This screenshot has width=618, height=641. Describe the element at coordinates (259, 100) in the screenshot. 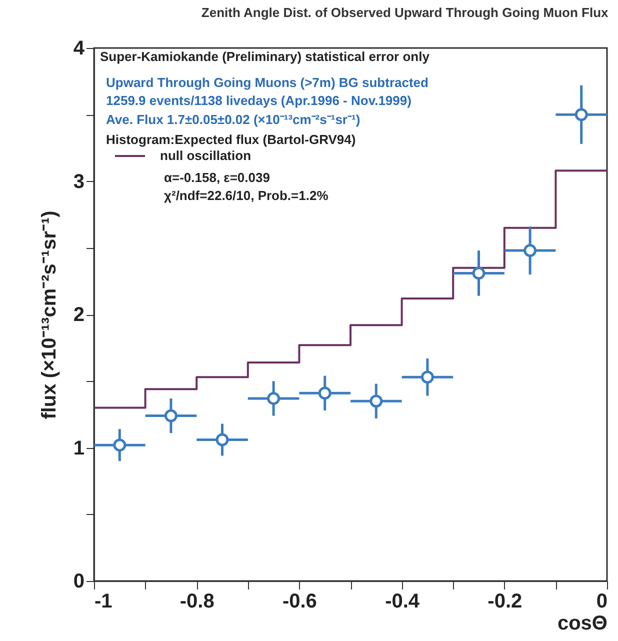

I see `annotation: 1259.9 events/1138 livedays (Apr.1996 - Nov.1999)` at that location.